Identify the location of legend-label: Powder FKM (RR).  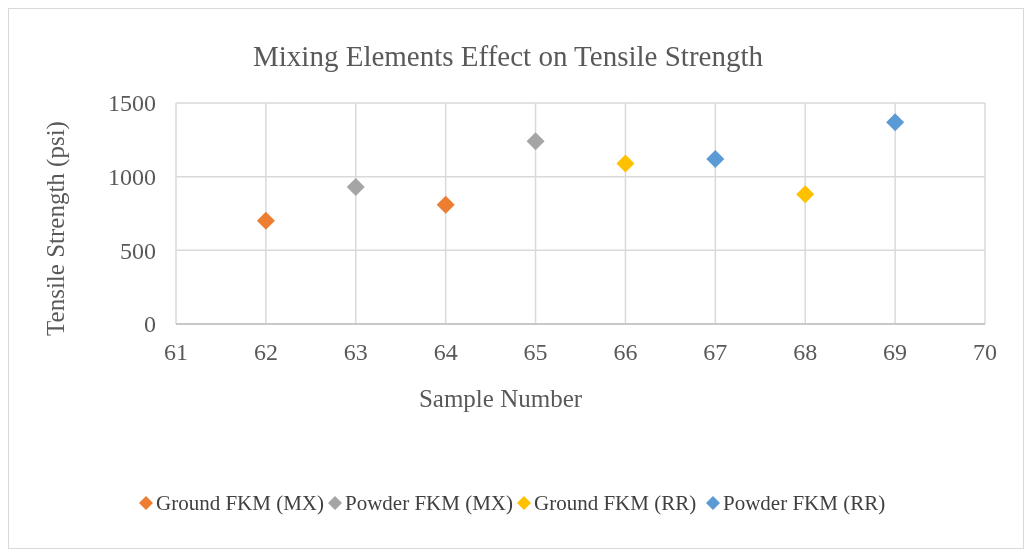
(804, 503).